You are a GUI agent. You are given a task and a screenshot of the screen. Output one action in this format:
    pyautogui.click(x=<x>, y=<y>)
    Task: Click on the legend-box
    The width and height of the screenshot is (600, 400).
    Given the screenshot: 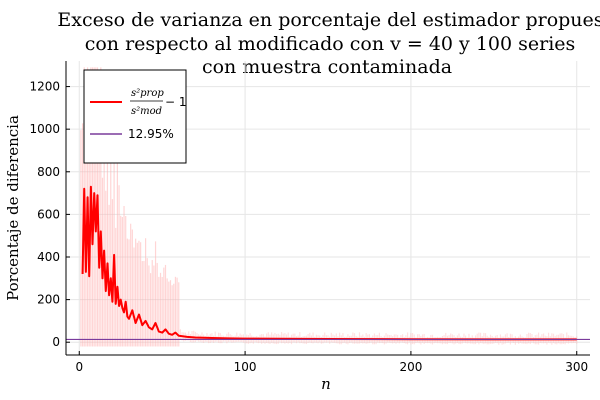 What is the action you would take?
    pyautogui.click(x=135, y=116)
    